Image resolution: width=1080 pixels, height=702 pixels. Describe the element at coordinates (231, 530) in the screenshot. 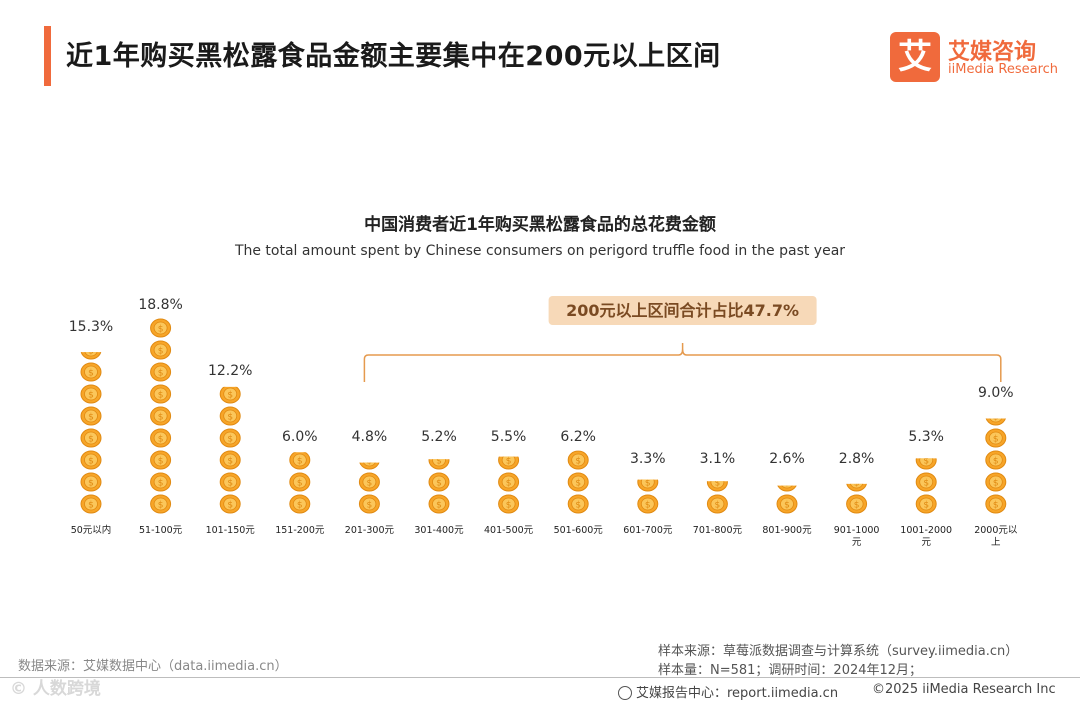

I see `category-label: 101-150元` at that location.